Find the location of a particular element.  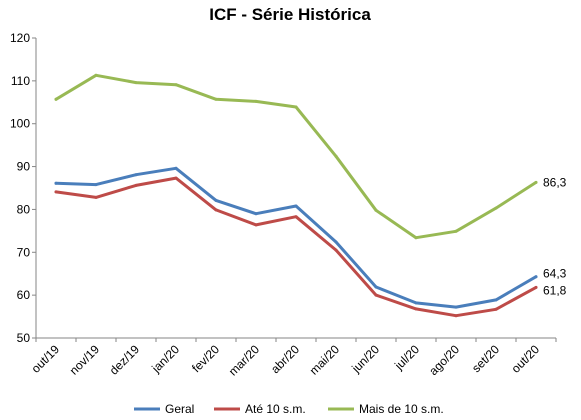

x-tick-label: ago/20 is located at coordinates (444, 360).